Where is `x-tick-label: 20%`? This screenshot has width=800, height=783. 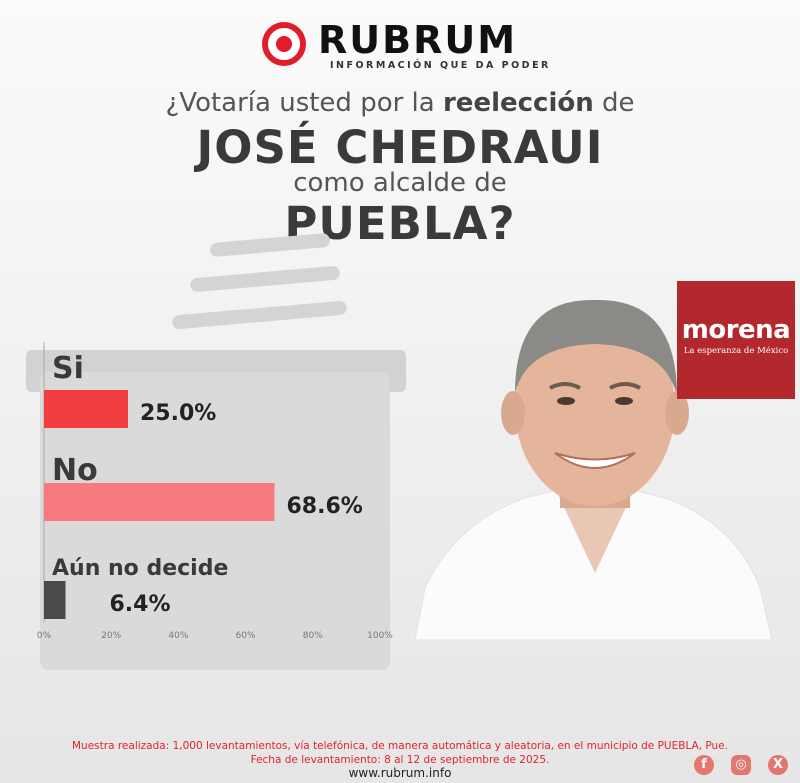 x-tick-label: 20% is located at coordinates (111, 636).